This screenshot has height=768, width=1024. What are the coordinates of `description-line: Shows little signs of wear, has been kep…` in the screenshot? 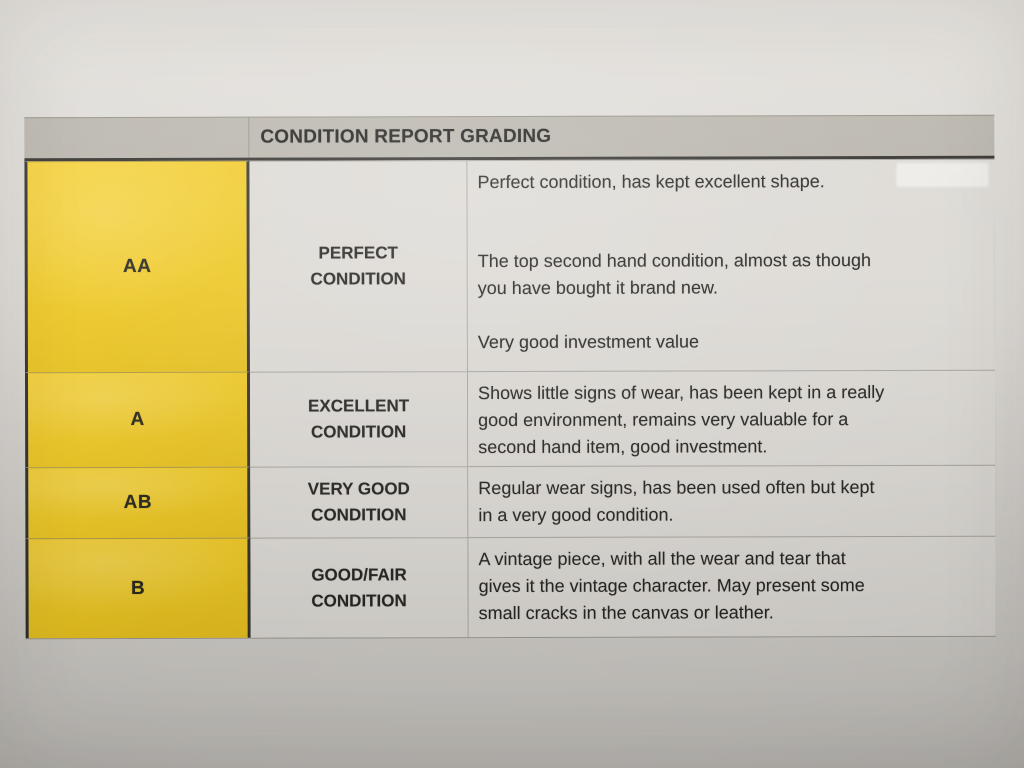 It's located at (681, 393).